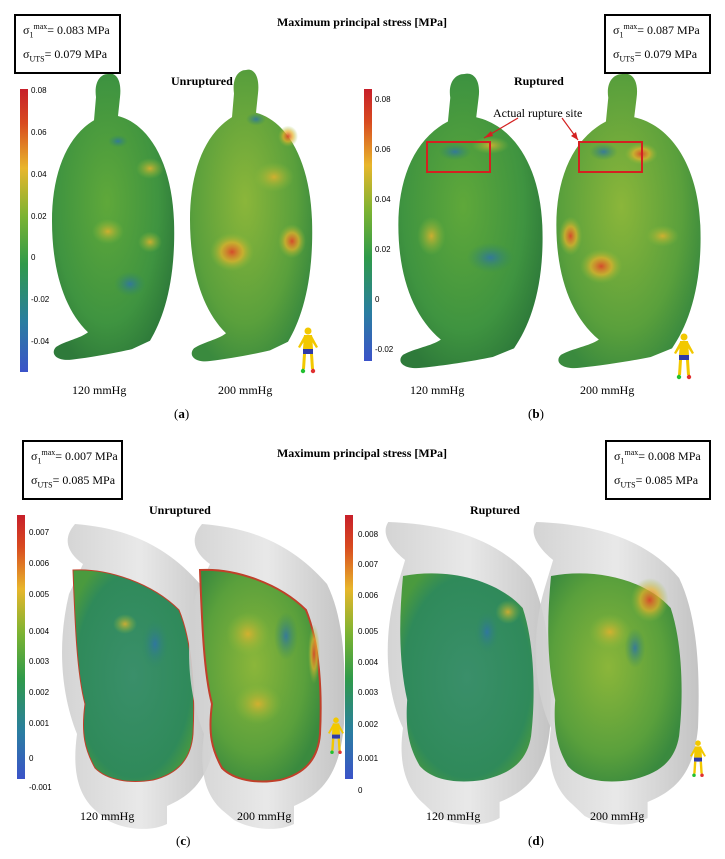 Image resolution: width=725 pixels, height=859 pixels. What do you see at coordinates (40, 341) in the screenshot?
I see `tick-a-6: -0.04` at bounding box center [40, 341].